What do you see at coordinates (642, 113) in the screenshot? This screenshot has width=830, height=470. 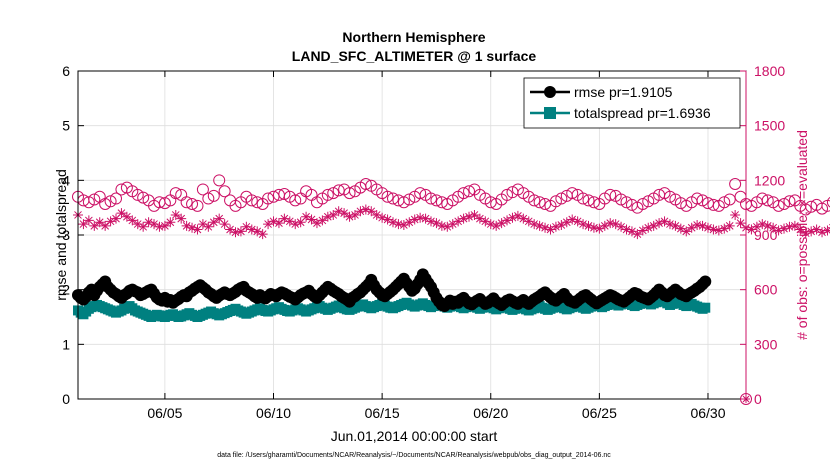 I see `legend-totalspread-label: totalspread pr=1.6936` at bounding box center [642, 113].